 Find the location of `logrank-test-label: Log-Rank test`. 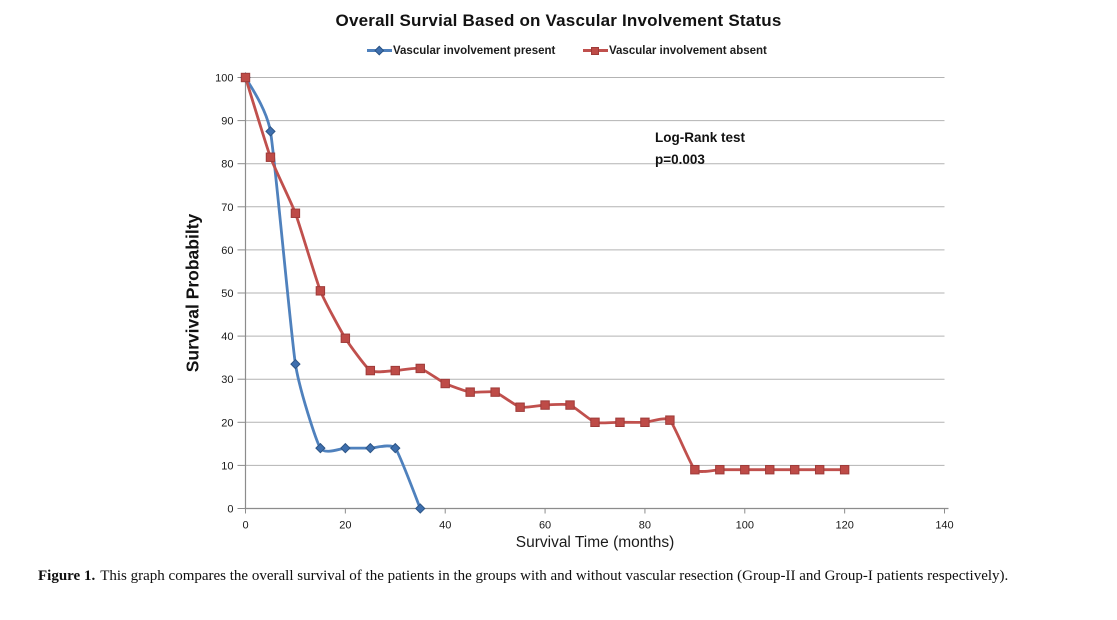

logrank-test-label: Log-Rank test is located at coordinates (700, 137).